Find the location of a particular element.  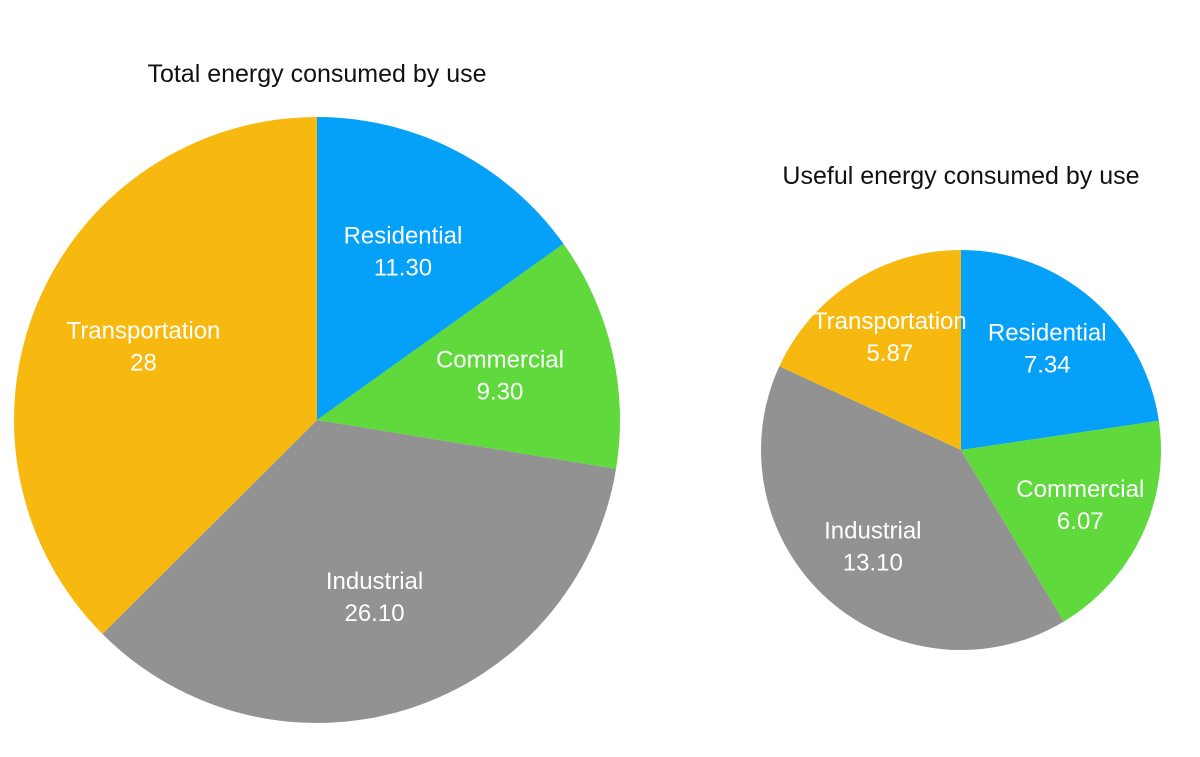

slice-value-label: 26.10 is located at coordinates (374, 613).